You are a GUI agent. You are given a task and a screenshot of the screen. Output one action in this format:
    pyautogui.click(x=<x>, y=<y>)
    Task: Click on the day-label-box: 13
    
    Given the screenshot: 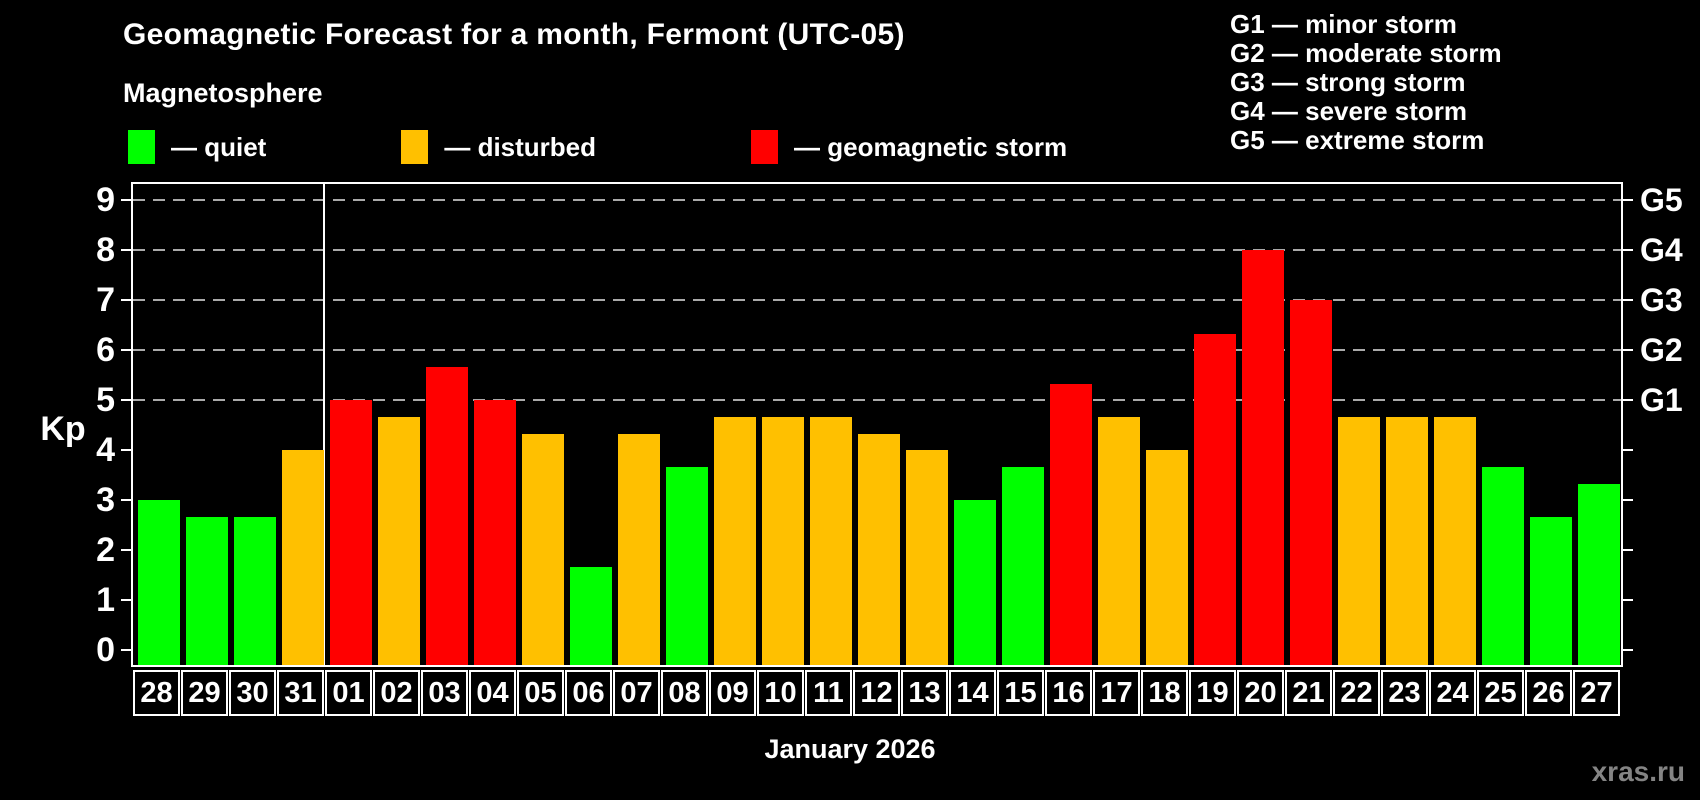 What is the action you would take?
    pyautogui.click(x=924, y=693)
    